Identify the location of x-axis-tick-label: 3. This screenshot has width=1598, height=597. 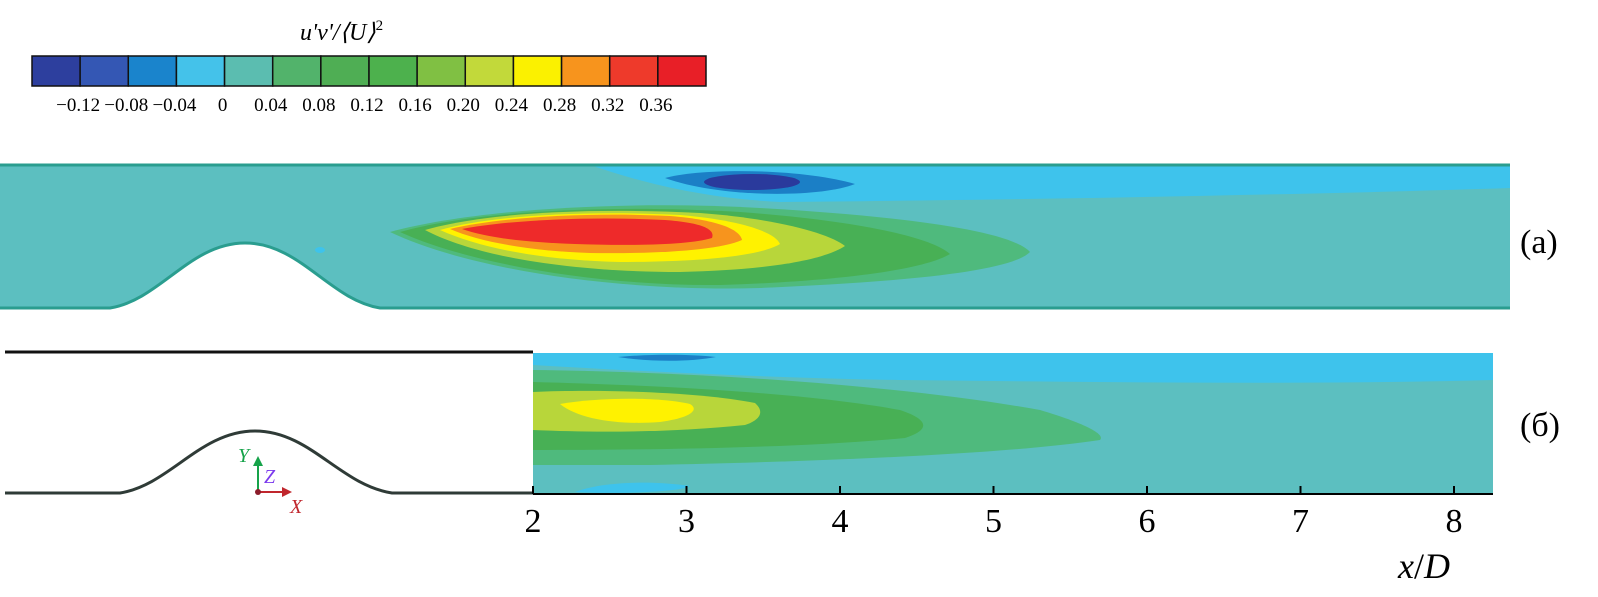
(686, 521).